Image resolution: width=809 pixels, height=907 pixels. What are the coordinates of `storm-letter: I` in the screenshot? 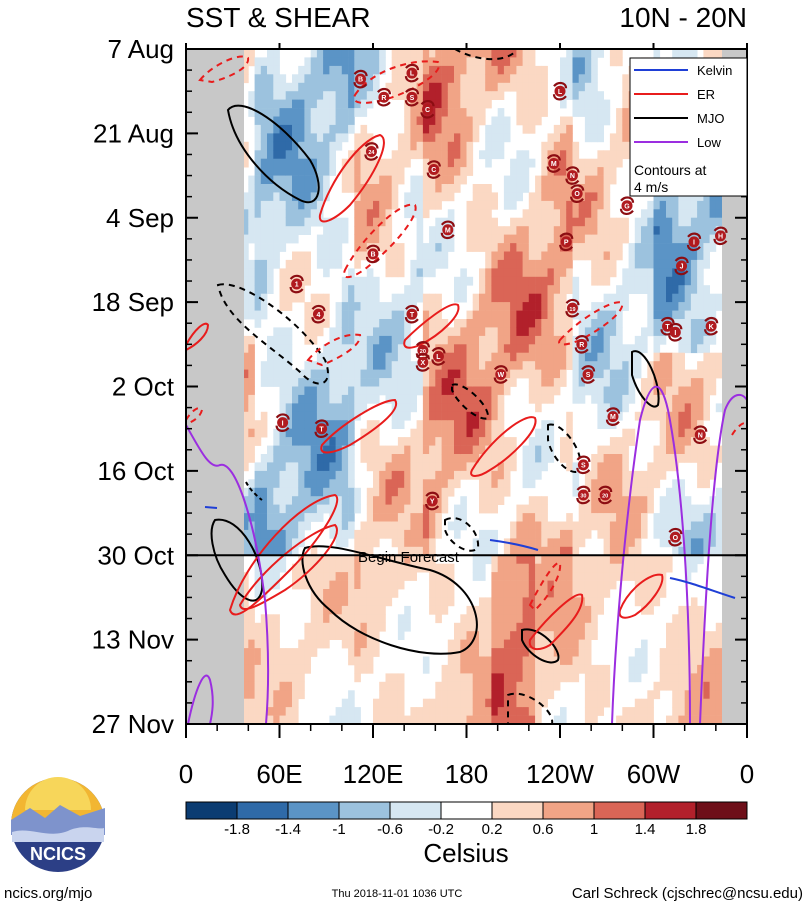 It's located at (675, 333).